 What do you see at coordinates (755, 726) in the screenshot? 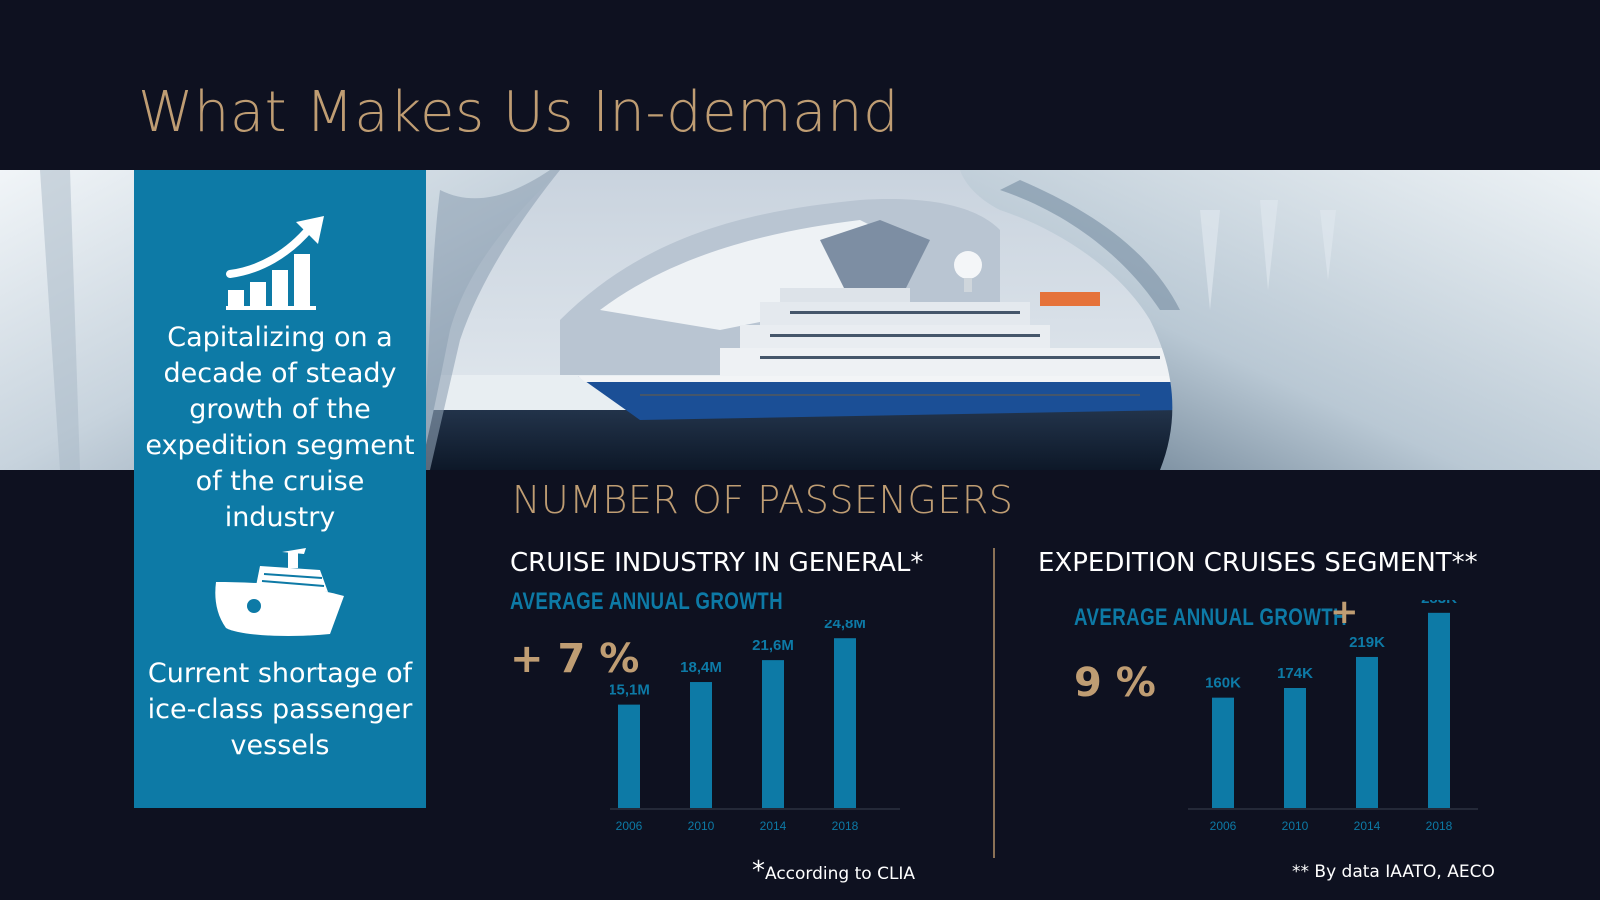
I see `chart-cruise-industry: 15,1M 2006 18,4M 2010 21,6M 2014 24,8M 2018` at bounding box center [755, 726].